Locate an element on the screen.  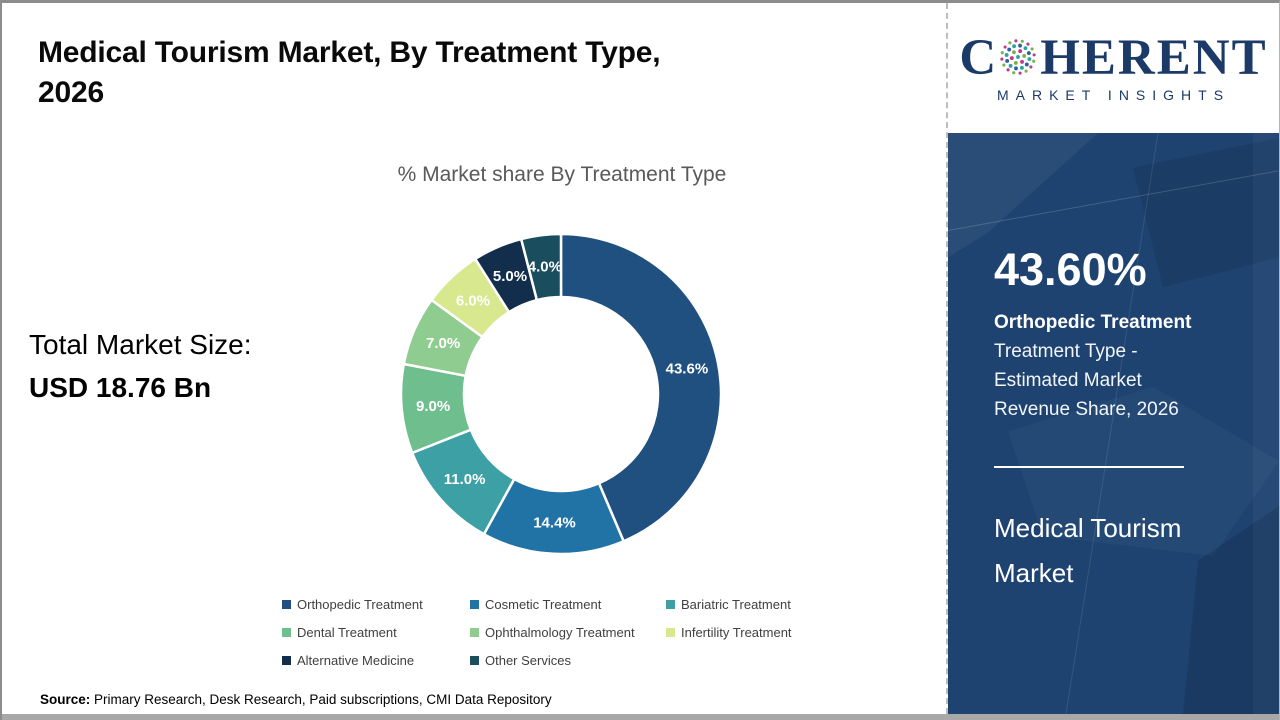
segment-label: 6.0% is located at coordinates (473, 300).